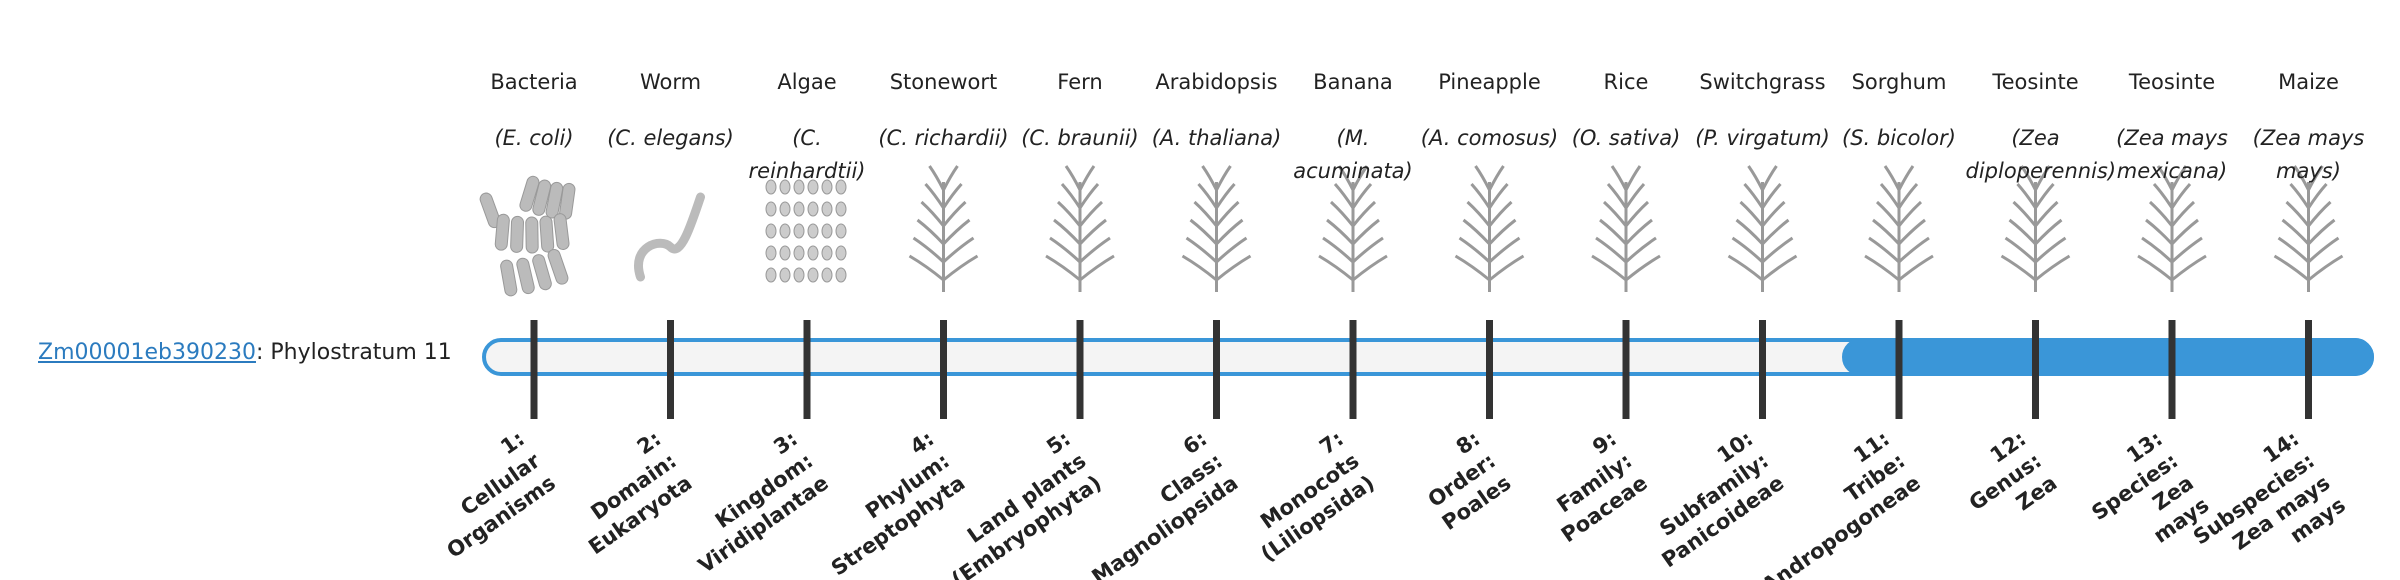 The height and width of the screenshot is (580, 2400). Describe the element at coordinates (1489, 138) in the screenshot. I see `species-name: (A. comosus)` at that location.